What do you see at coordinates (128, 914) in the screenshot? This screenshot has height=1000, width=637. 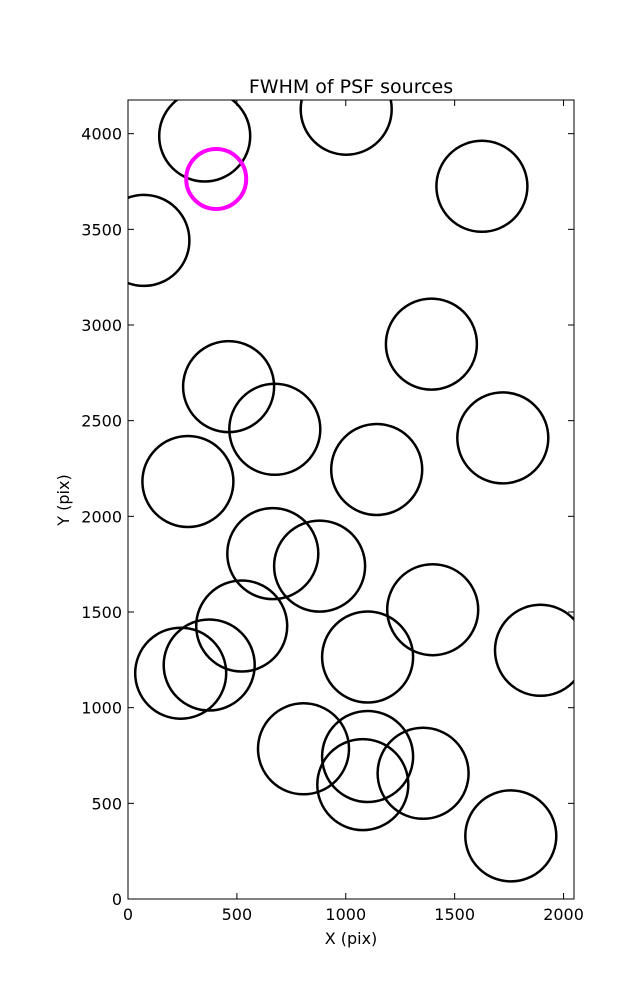 I see `x-tick-label: 0` at bounding box center [128, 914].